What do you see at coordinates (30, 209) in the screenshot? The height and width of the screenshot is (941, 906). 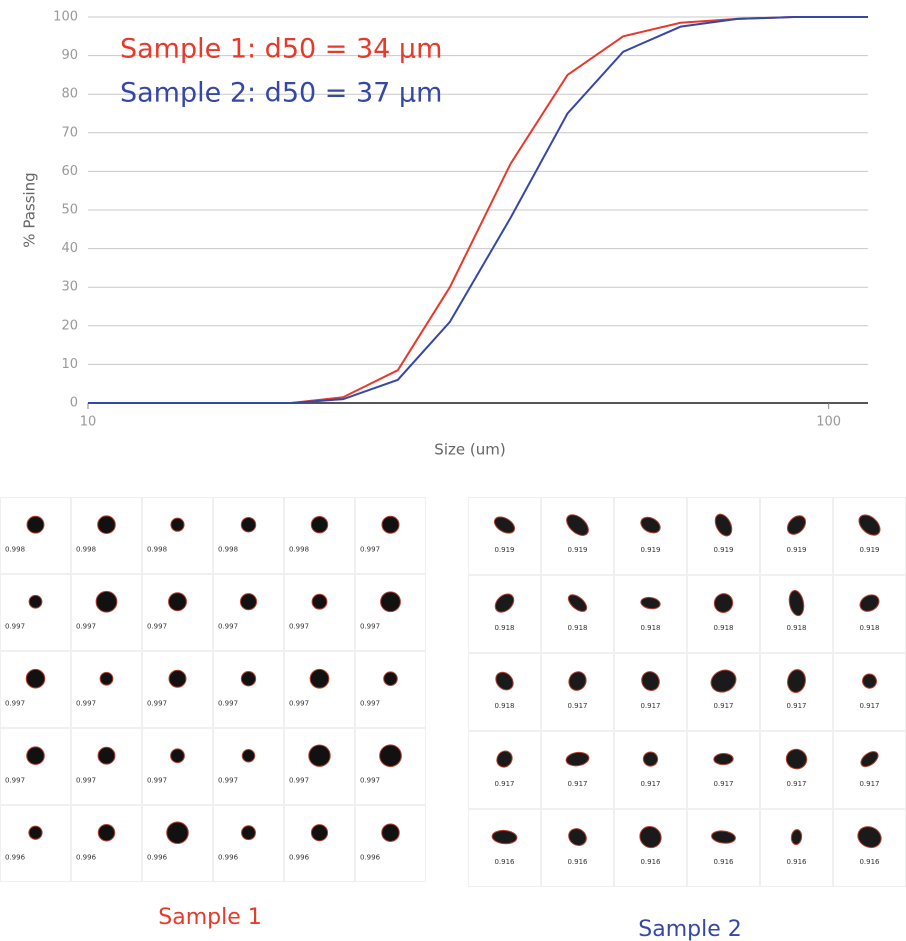 I see `y-axis-label: % Passing` at bounding box center [30, 209].